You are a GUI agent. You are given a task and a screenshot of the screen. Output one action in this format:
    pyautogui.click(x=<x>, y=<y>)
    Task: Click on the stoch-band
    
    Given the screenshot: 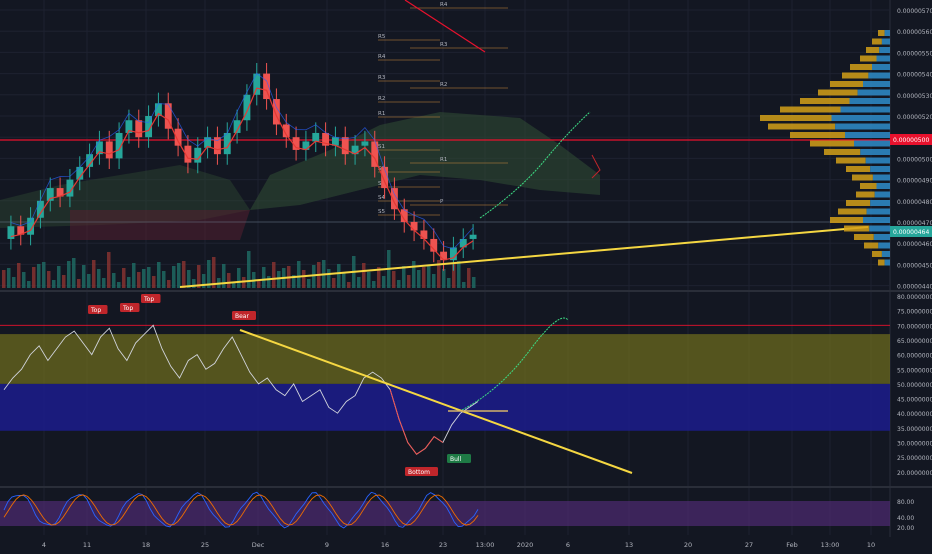 What is the action you would take?
    pyautogui.click(x=445, y=513)
    